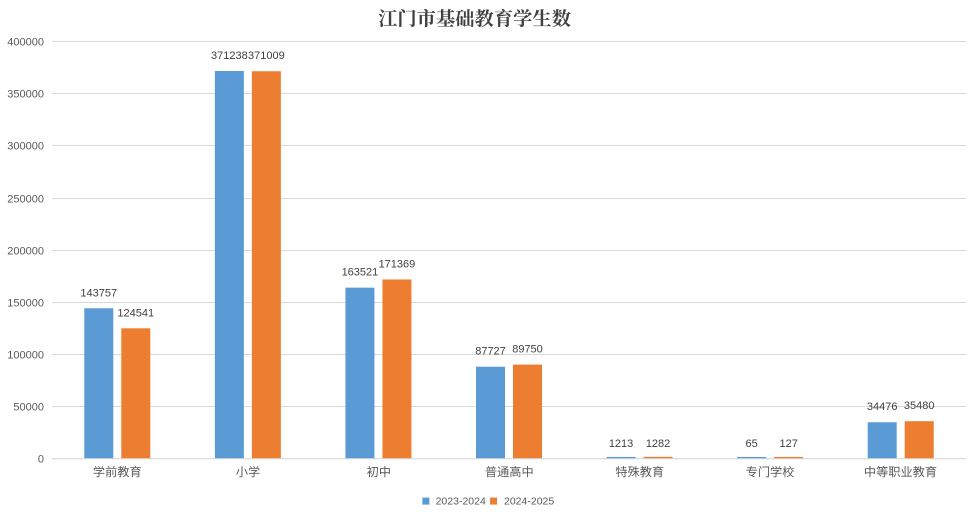  Describe the element at coordinates (25, 199) in the screenshot. I see `svg-text: 250000` at that location.